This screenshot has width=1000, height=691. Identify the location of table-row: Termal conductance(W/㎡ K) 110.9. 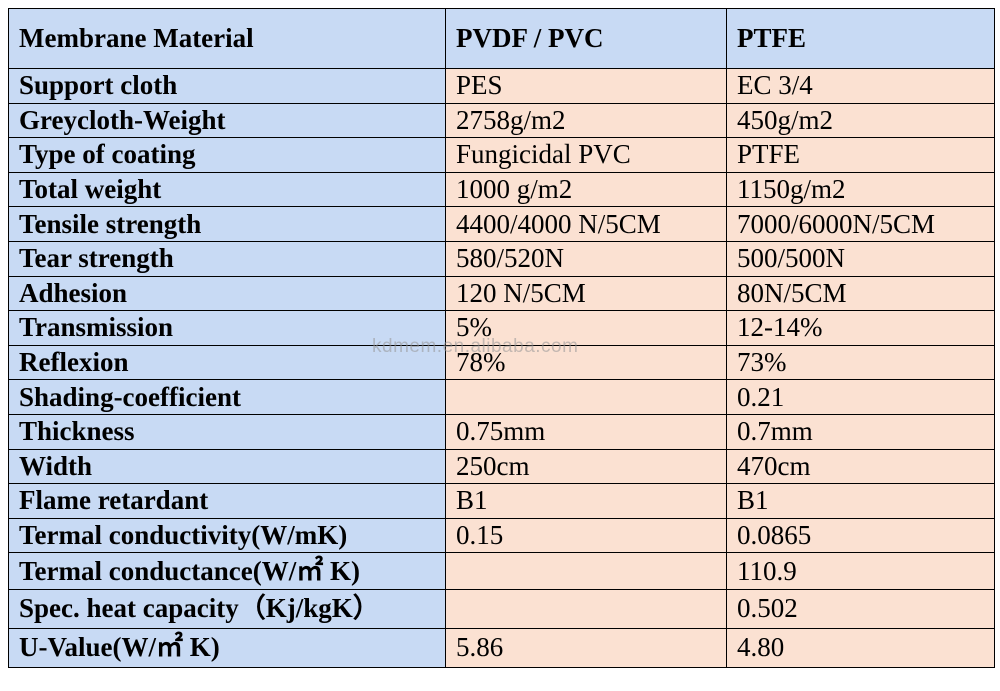
(501, 571).